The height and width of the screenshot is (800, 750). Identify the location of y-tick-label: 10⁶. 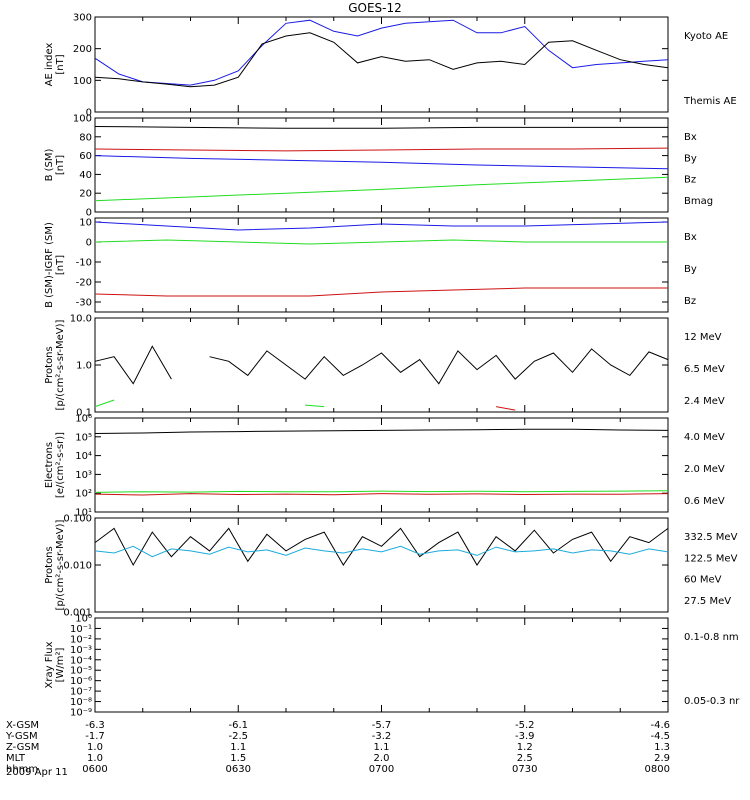
(83, 419).